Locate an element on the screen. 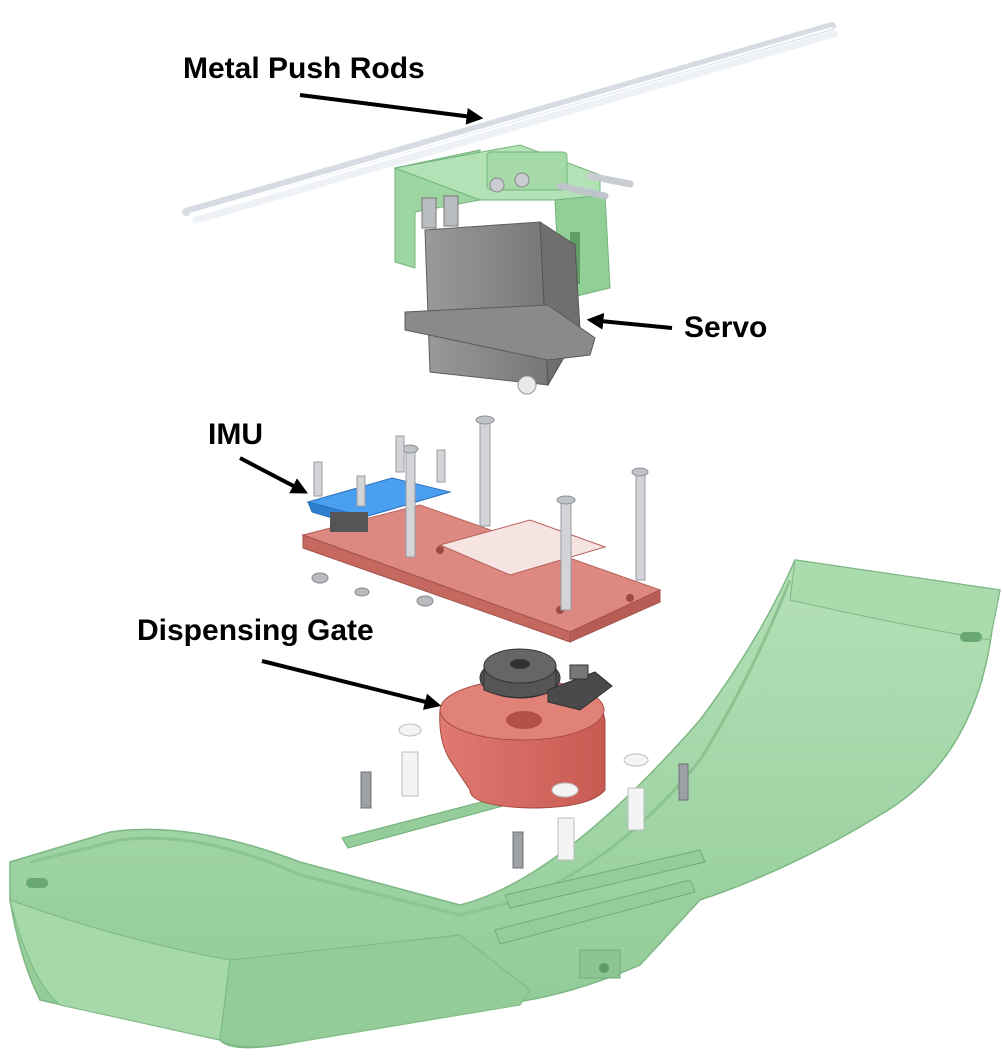  servo-motor is located at coordinates (500, 308).